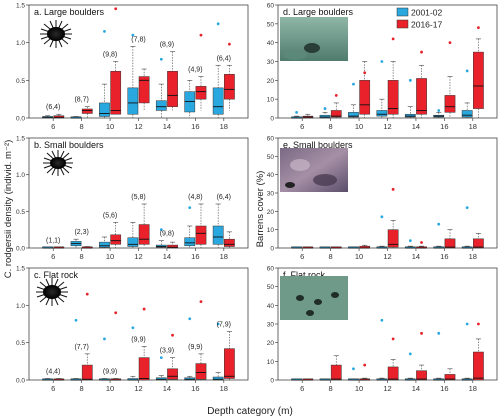  I want to click on y-tick-label: 60, so click(271, 6).